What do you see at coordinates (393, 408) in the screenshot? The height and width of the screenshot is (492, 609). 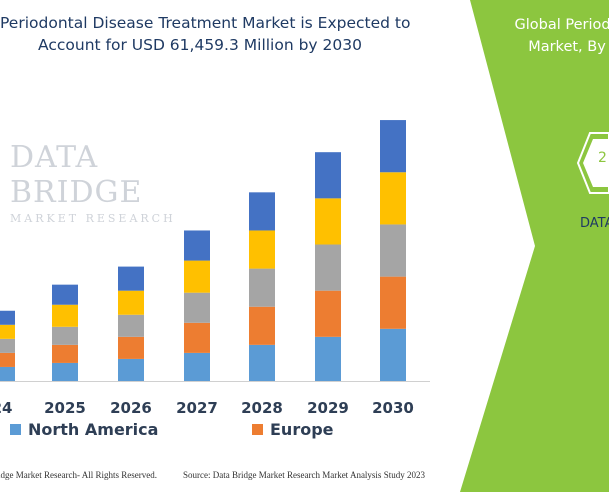 I see `x-tick-label-2030: 2030` at bounding box center [393, 408].